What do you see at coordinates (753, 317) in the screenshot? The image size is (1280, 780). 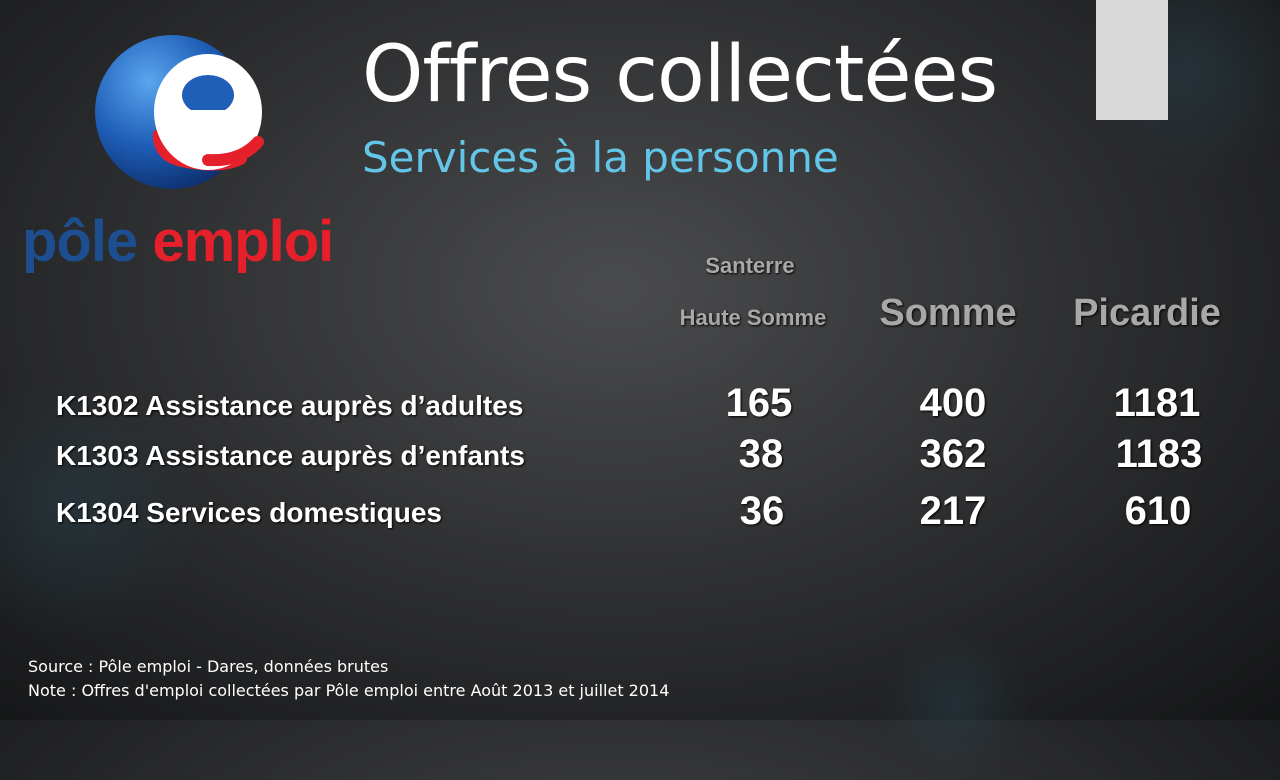 I see `column-header-haute-somme: Haute Somme` at bounding box center [753, 317].